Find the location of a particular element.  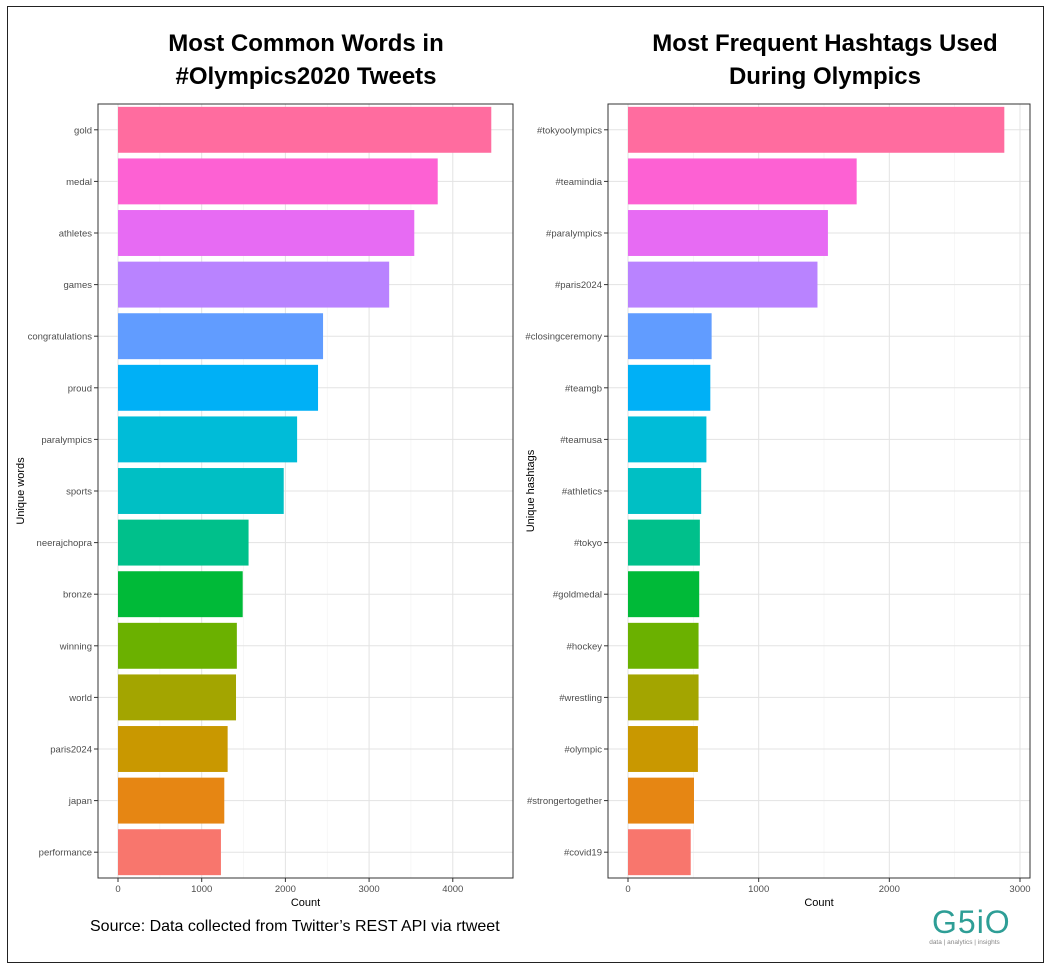

y-tick-label: #paris2024 is located at coordinates (578, 285).